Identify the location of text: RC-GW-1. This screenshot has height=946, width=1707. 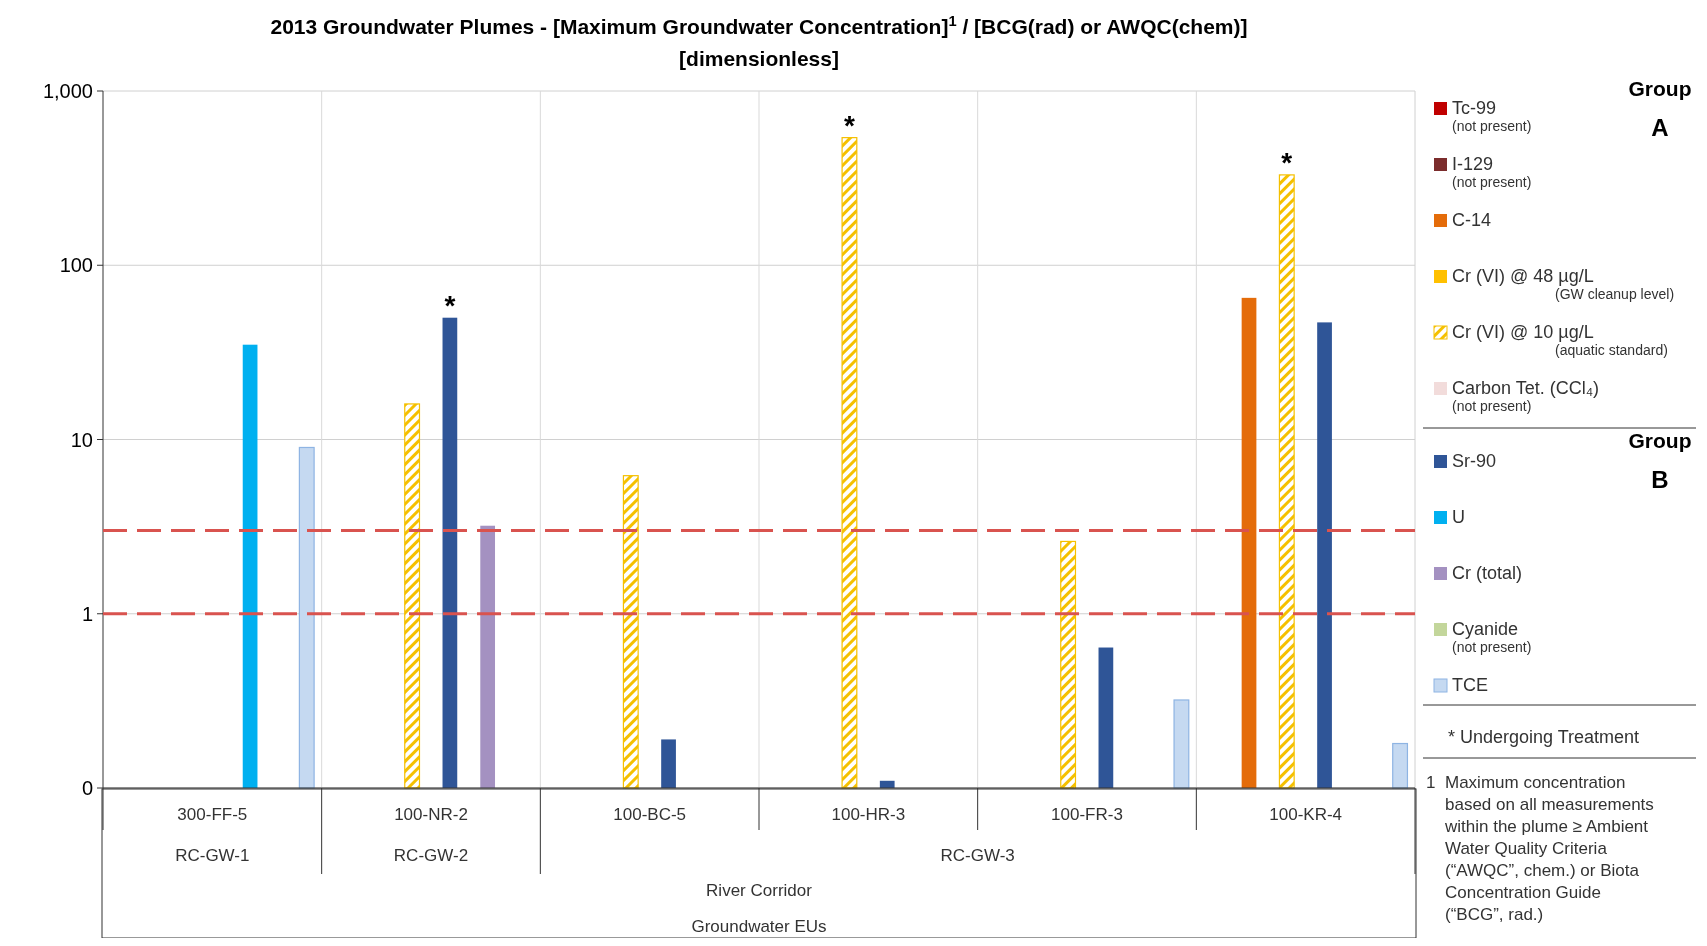
(212, 855).